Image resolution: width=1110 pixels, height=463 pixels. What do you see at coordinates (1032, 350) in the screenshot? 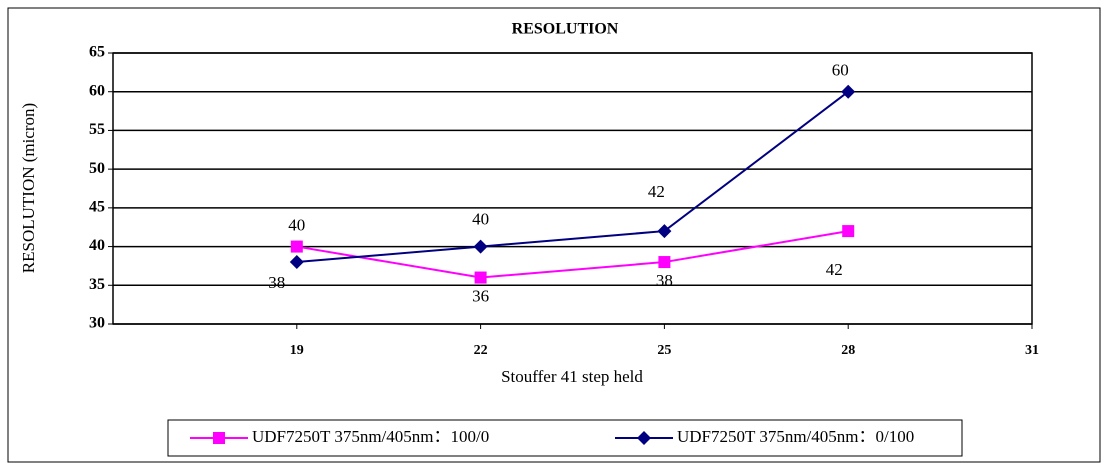
I see `x-tick-label: 31` at bounding box center [1032, 350].